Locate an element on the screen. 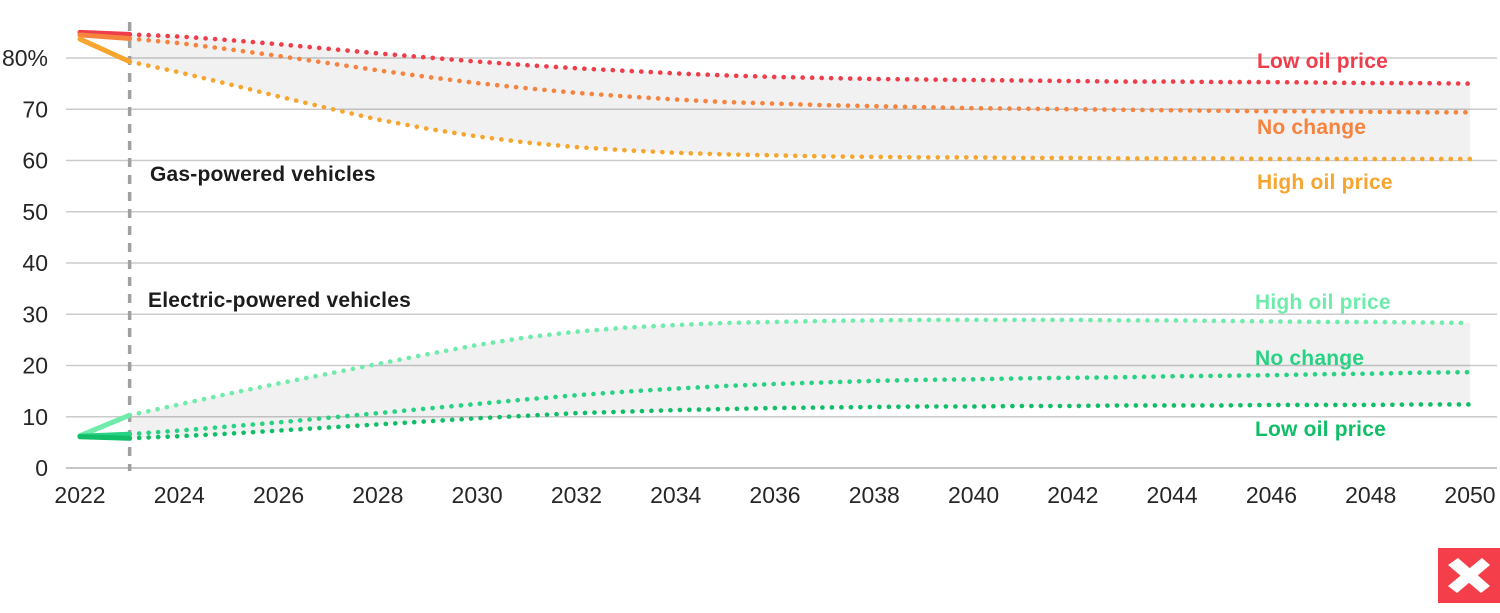 The height and width of the screenshot is (613, 1500). x-axis-tick-label: 2048 is located at coordinates (1370, 495).